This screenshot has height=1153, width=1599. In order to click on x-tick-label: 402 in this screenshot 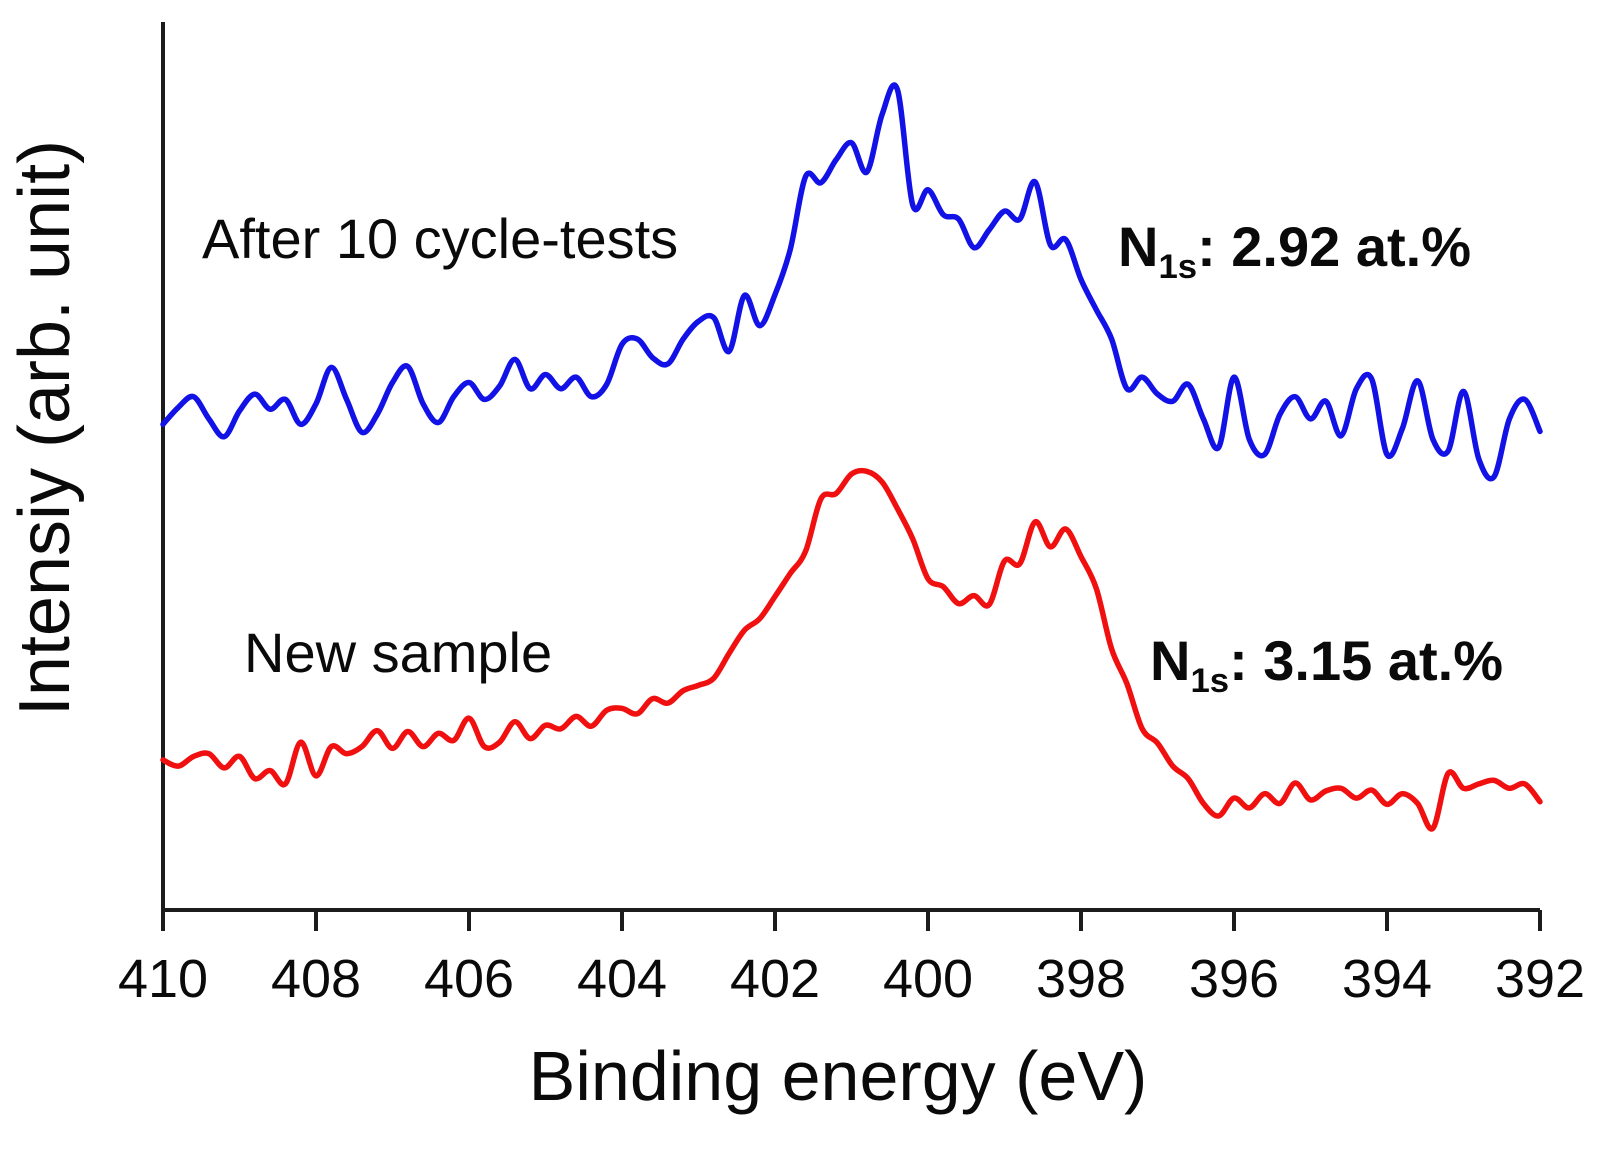, I will do `click(775, 979)`.